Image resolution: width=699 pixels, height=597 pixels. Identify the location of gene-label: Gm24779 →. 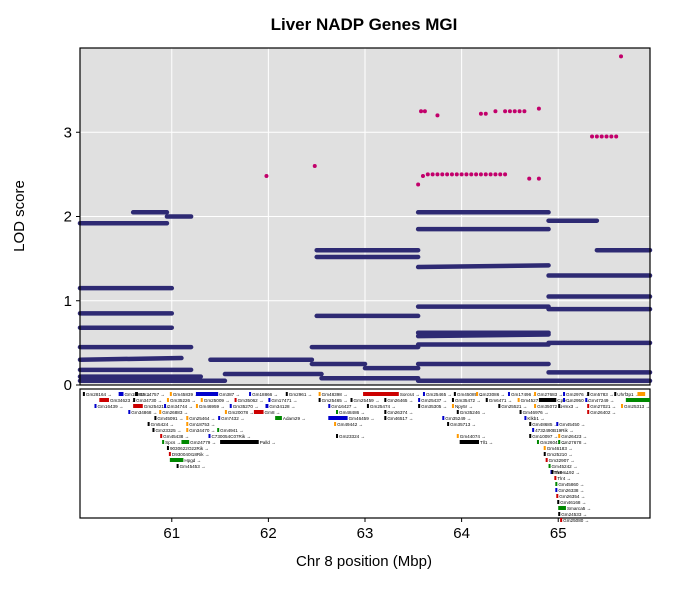
(203, 442).